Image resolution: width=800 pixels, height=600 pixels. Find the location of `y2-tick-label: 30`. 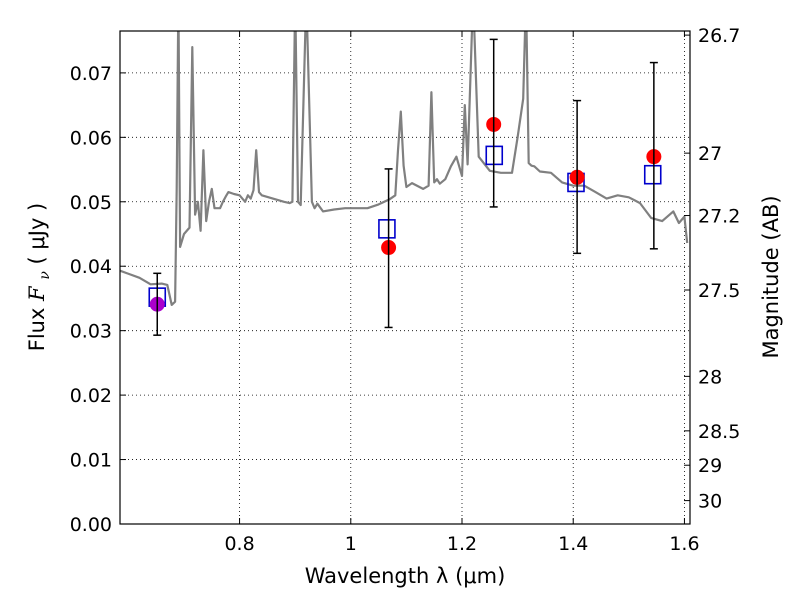

y2-tick-label: 30 is located at coordinates (710, 502).